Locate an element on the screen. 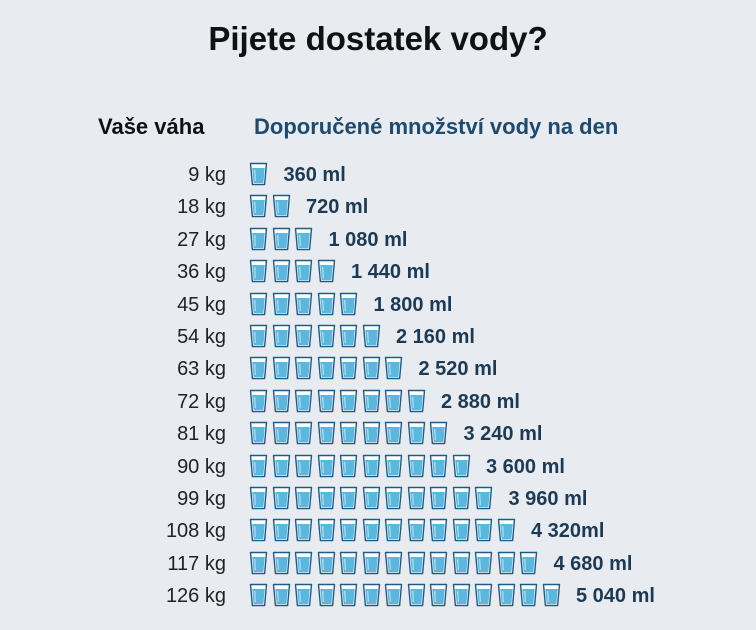 Image resolution: width=756 pixels, height=630 pixels. weight-label: 63 kg is located at coordinates (201, 369).